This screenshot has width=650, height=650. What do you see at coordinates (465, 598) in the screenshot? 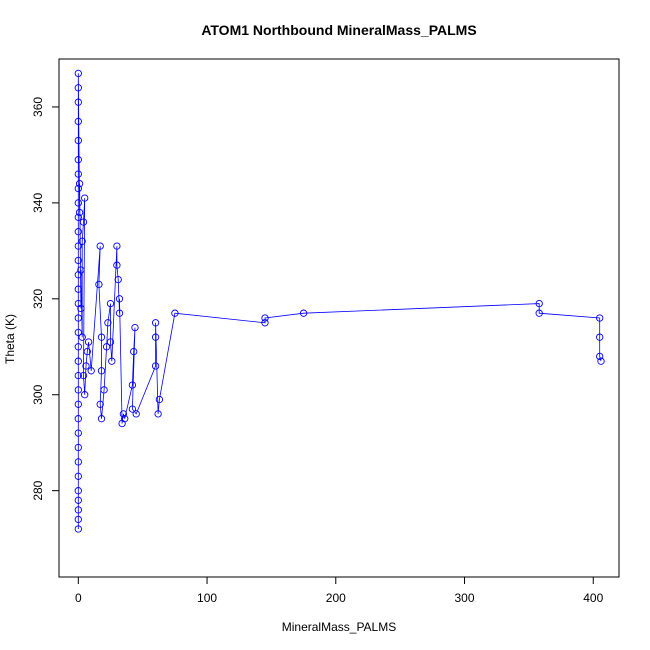
I see `x-tick-label: 300` at bounding box center [465, 598].